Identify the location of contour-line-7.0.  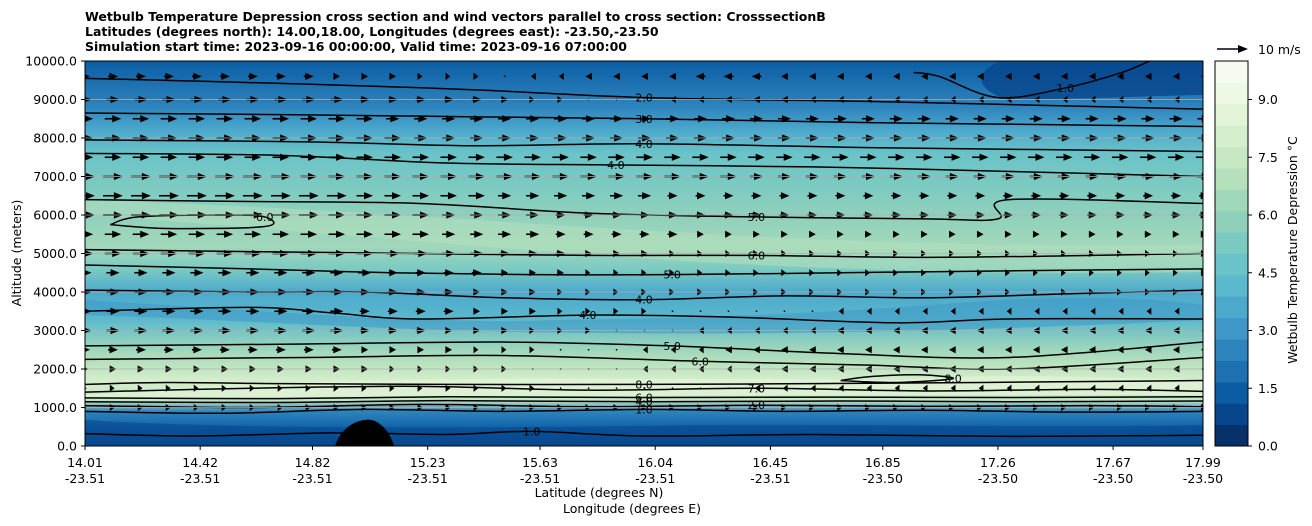
(644, 389).